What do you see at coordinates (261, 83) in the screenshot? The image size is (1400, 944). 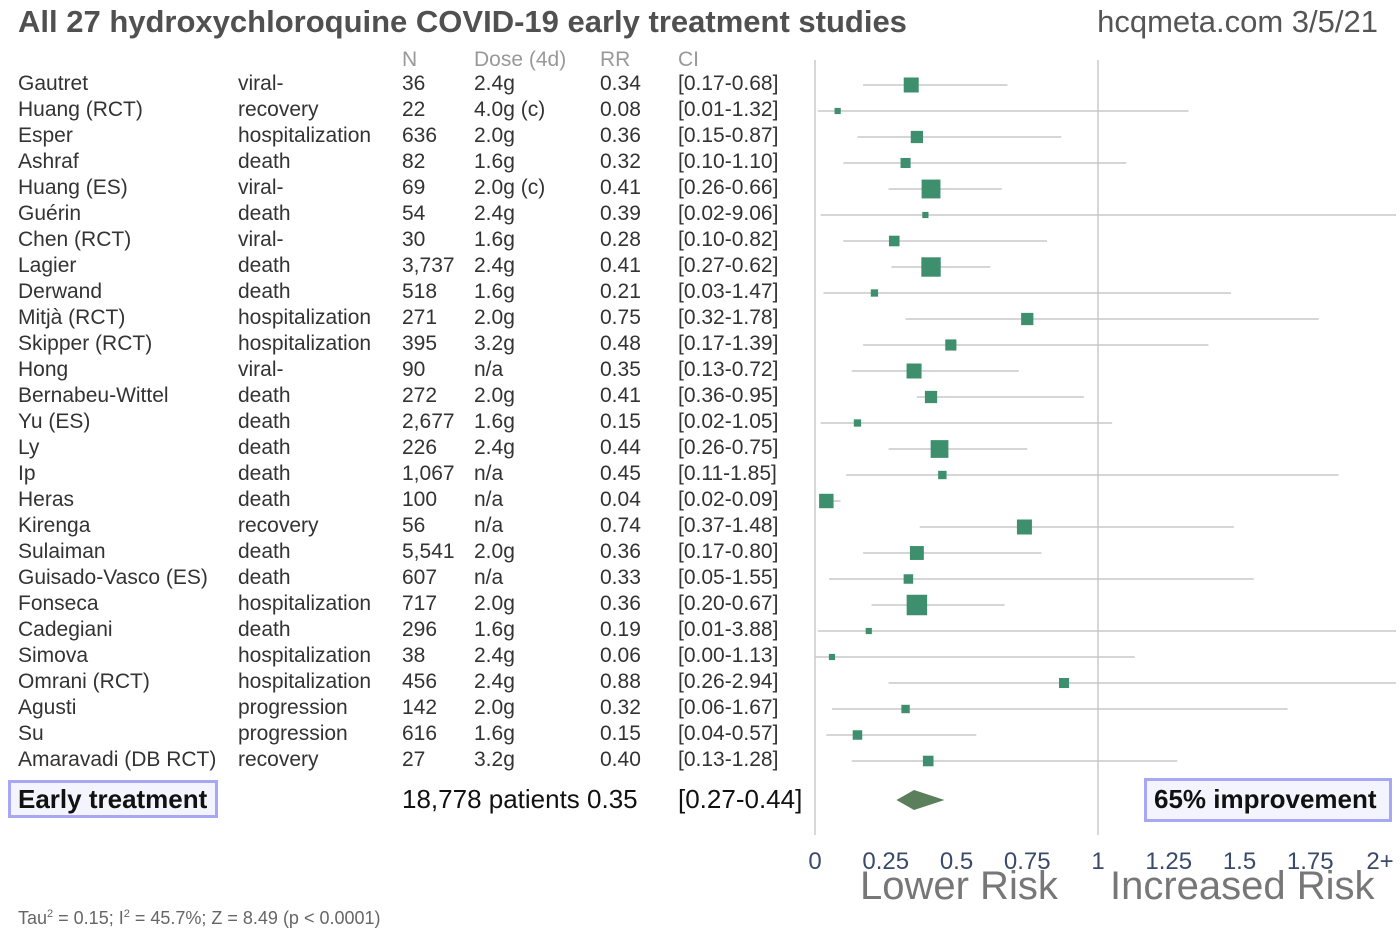 I see `study-outcome: viral-` at bounding box center [261, 83].